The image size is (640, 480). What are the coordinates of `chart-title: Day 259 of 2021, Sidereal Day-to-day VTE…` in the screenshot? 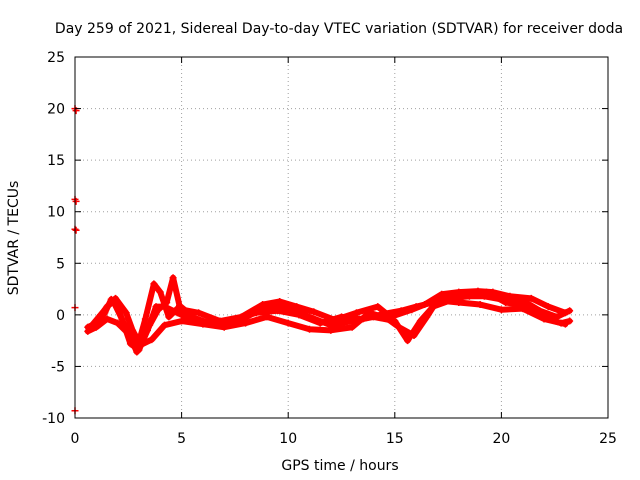 It's located at (339, 29).